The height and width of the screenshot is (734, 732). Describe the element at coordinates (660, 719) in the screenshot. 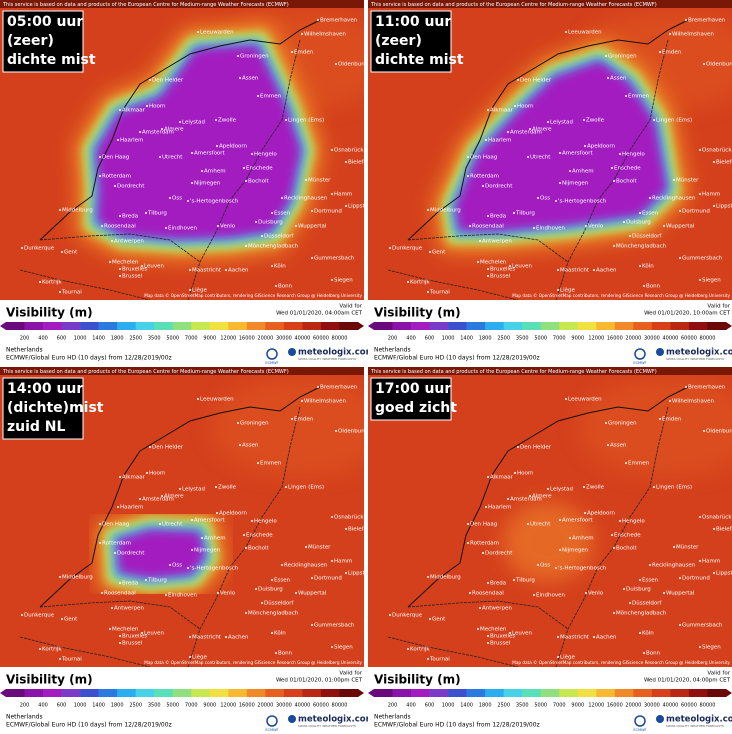

I see `brand-logo` at that location.